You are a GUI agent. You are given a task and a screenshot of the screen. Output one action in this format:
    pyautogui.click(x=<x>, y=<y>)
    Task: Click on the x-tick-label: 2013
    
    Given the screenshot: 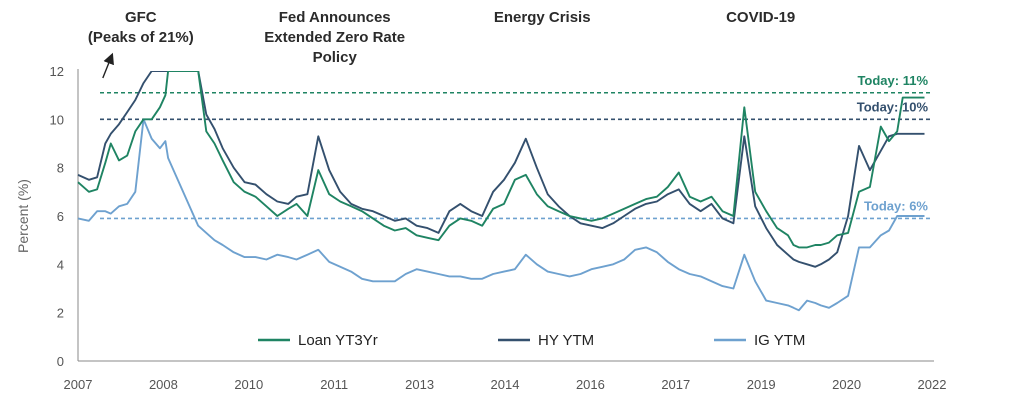 What is the action you would take?
    pyautogui.click(x=419, y=384)
    